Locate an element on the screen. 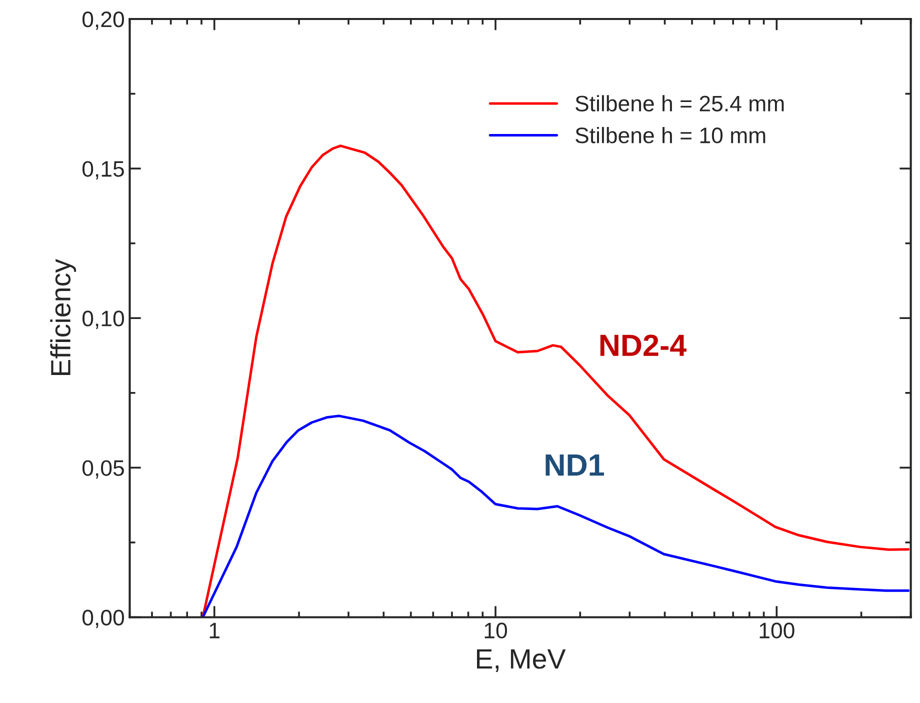  legend-label: Stilbene h = 10 mm is located at coordinates (671, 135).